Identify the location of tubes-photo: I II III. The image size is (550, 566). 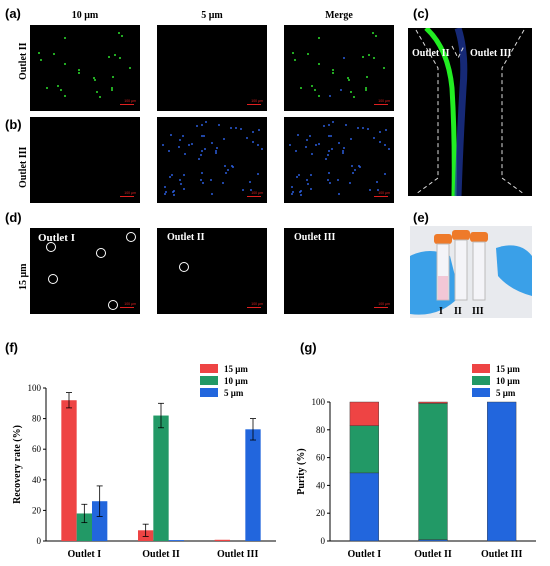
(471, 272).